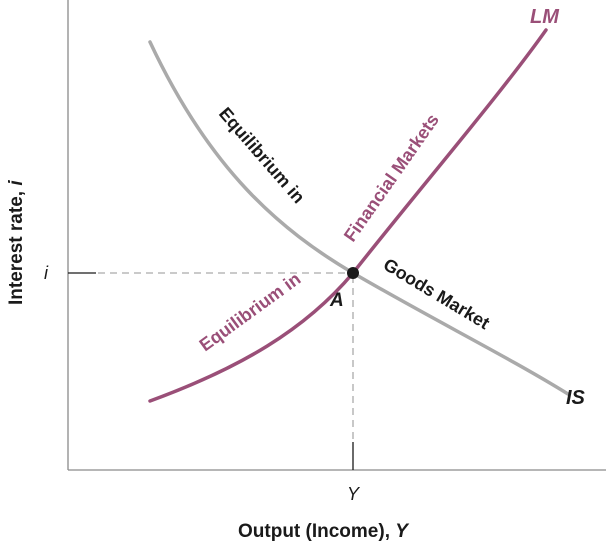 The width and height of the screenshot is (608, 545). What do you see at coordinates (46, 273) in the screenshot?
I see `y-tick-label: i` at bounding box center [46, 273].